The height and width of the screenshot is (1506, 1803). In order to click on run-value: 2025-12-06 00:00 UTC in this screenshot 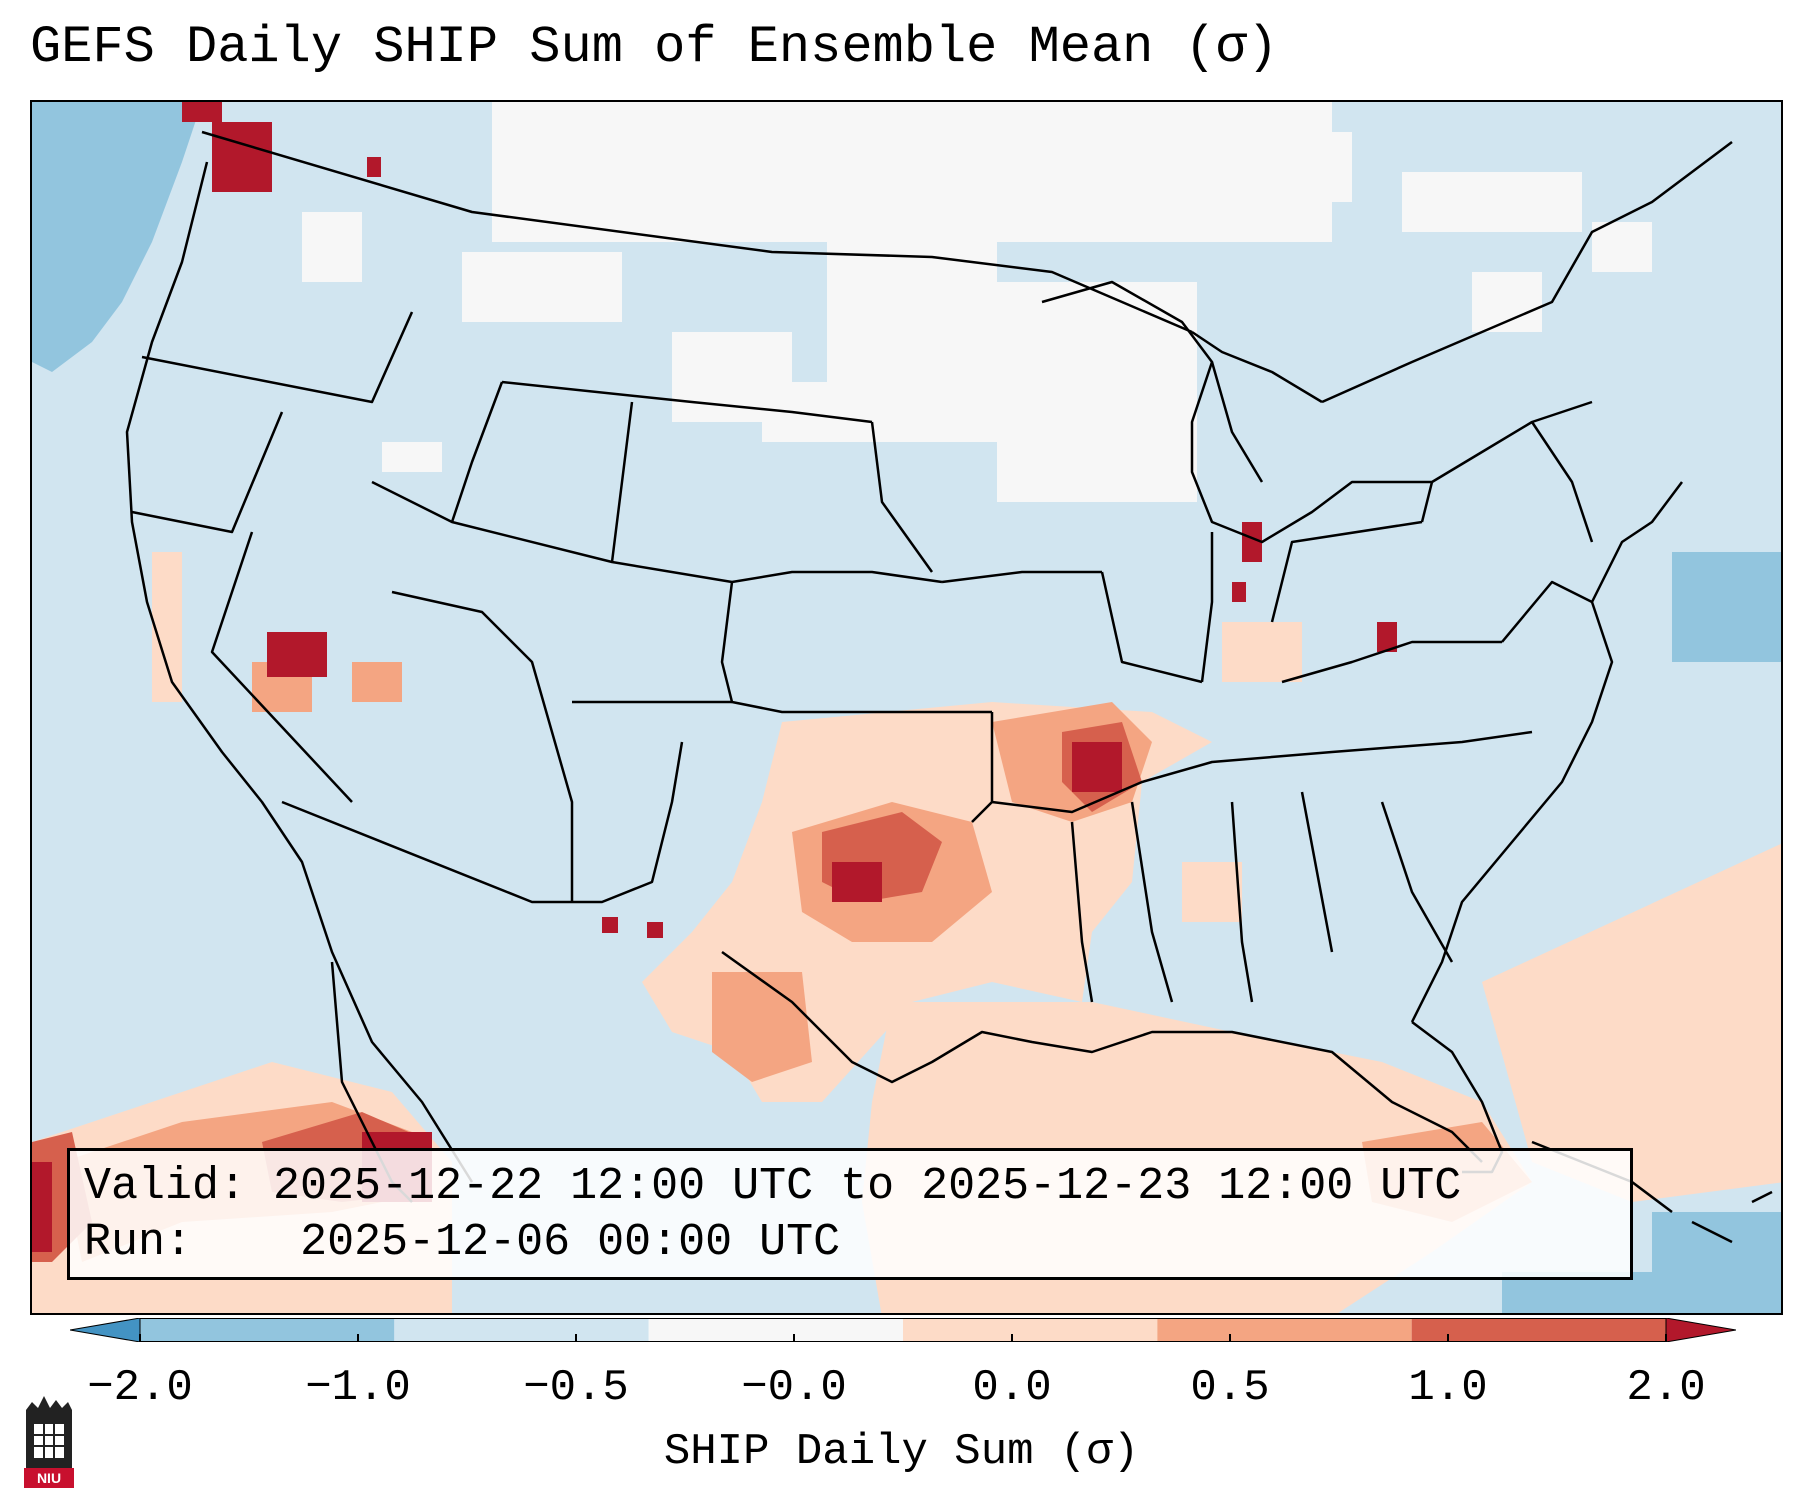, I will do `click(570, 1242)`.